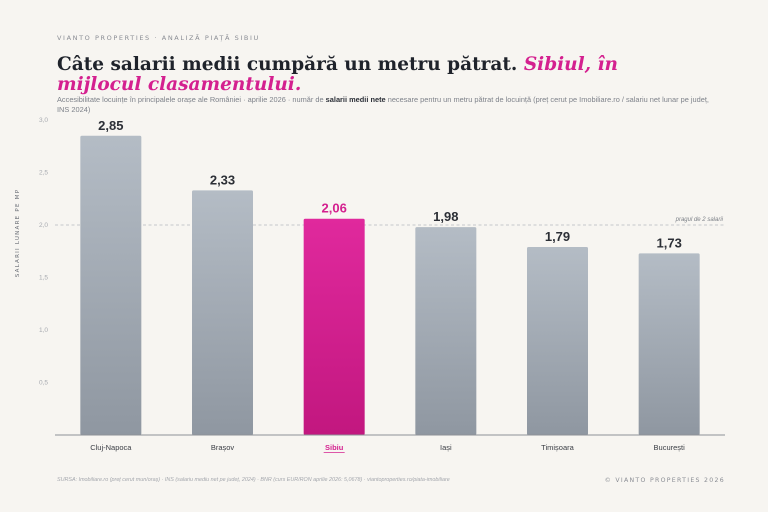 Image resolution: width=768 pixels, height=512 pixels. I want to click on bar-value-label: 2,85, so click(110, 125).